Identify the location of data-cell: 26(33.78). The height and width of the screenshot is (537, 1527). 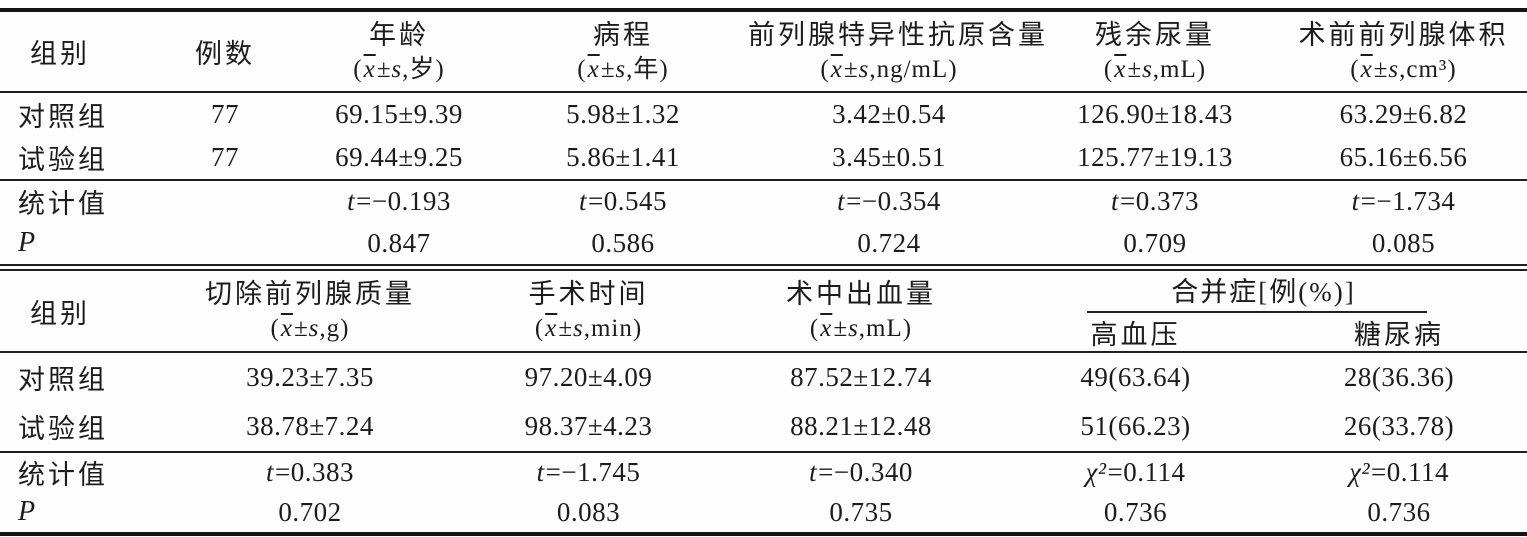
(1399, 427).